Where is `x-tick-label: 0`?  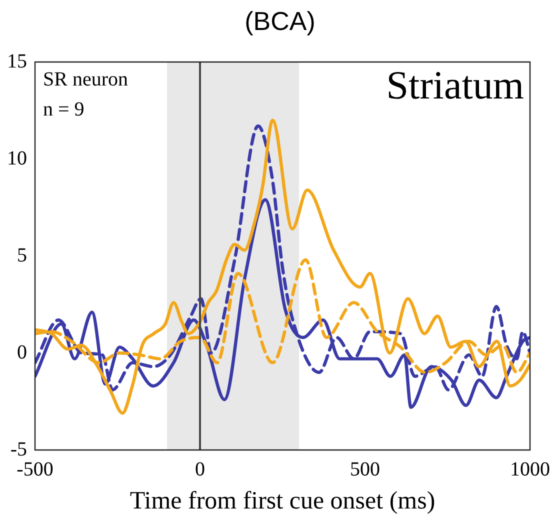 x-tick-label: 0 is located at coordinates (200, 469).